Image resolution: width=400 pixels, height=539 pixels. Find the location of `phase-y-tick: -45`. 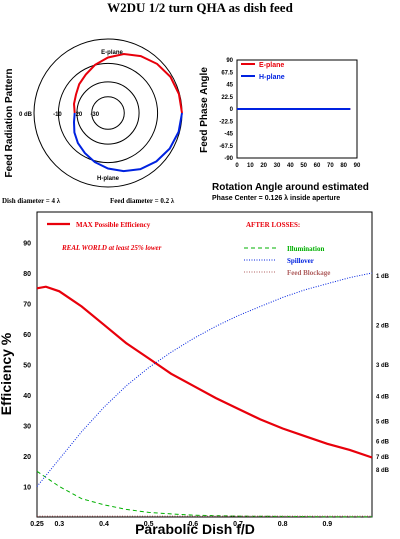

phase-y-tick: -45 is located at coordinates (228, 135).